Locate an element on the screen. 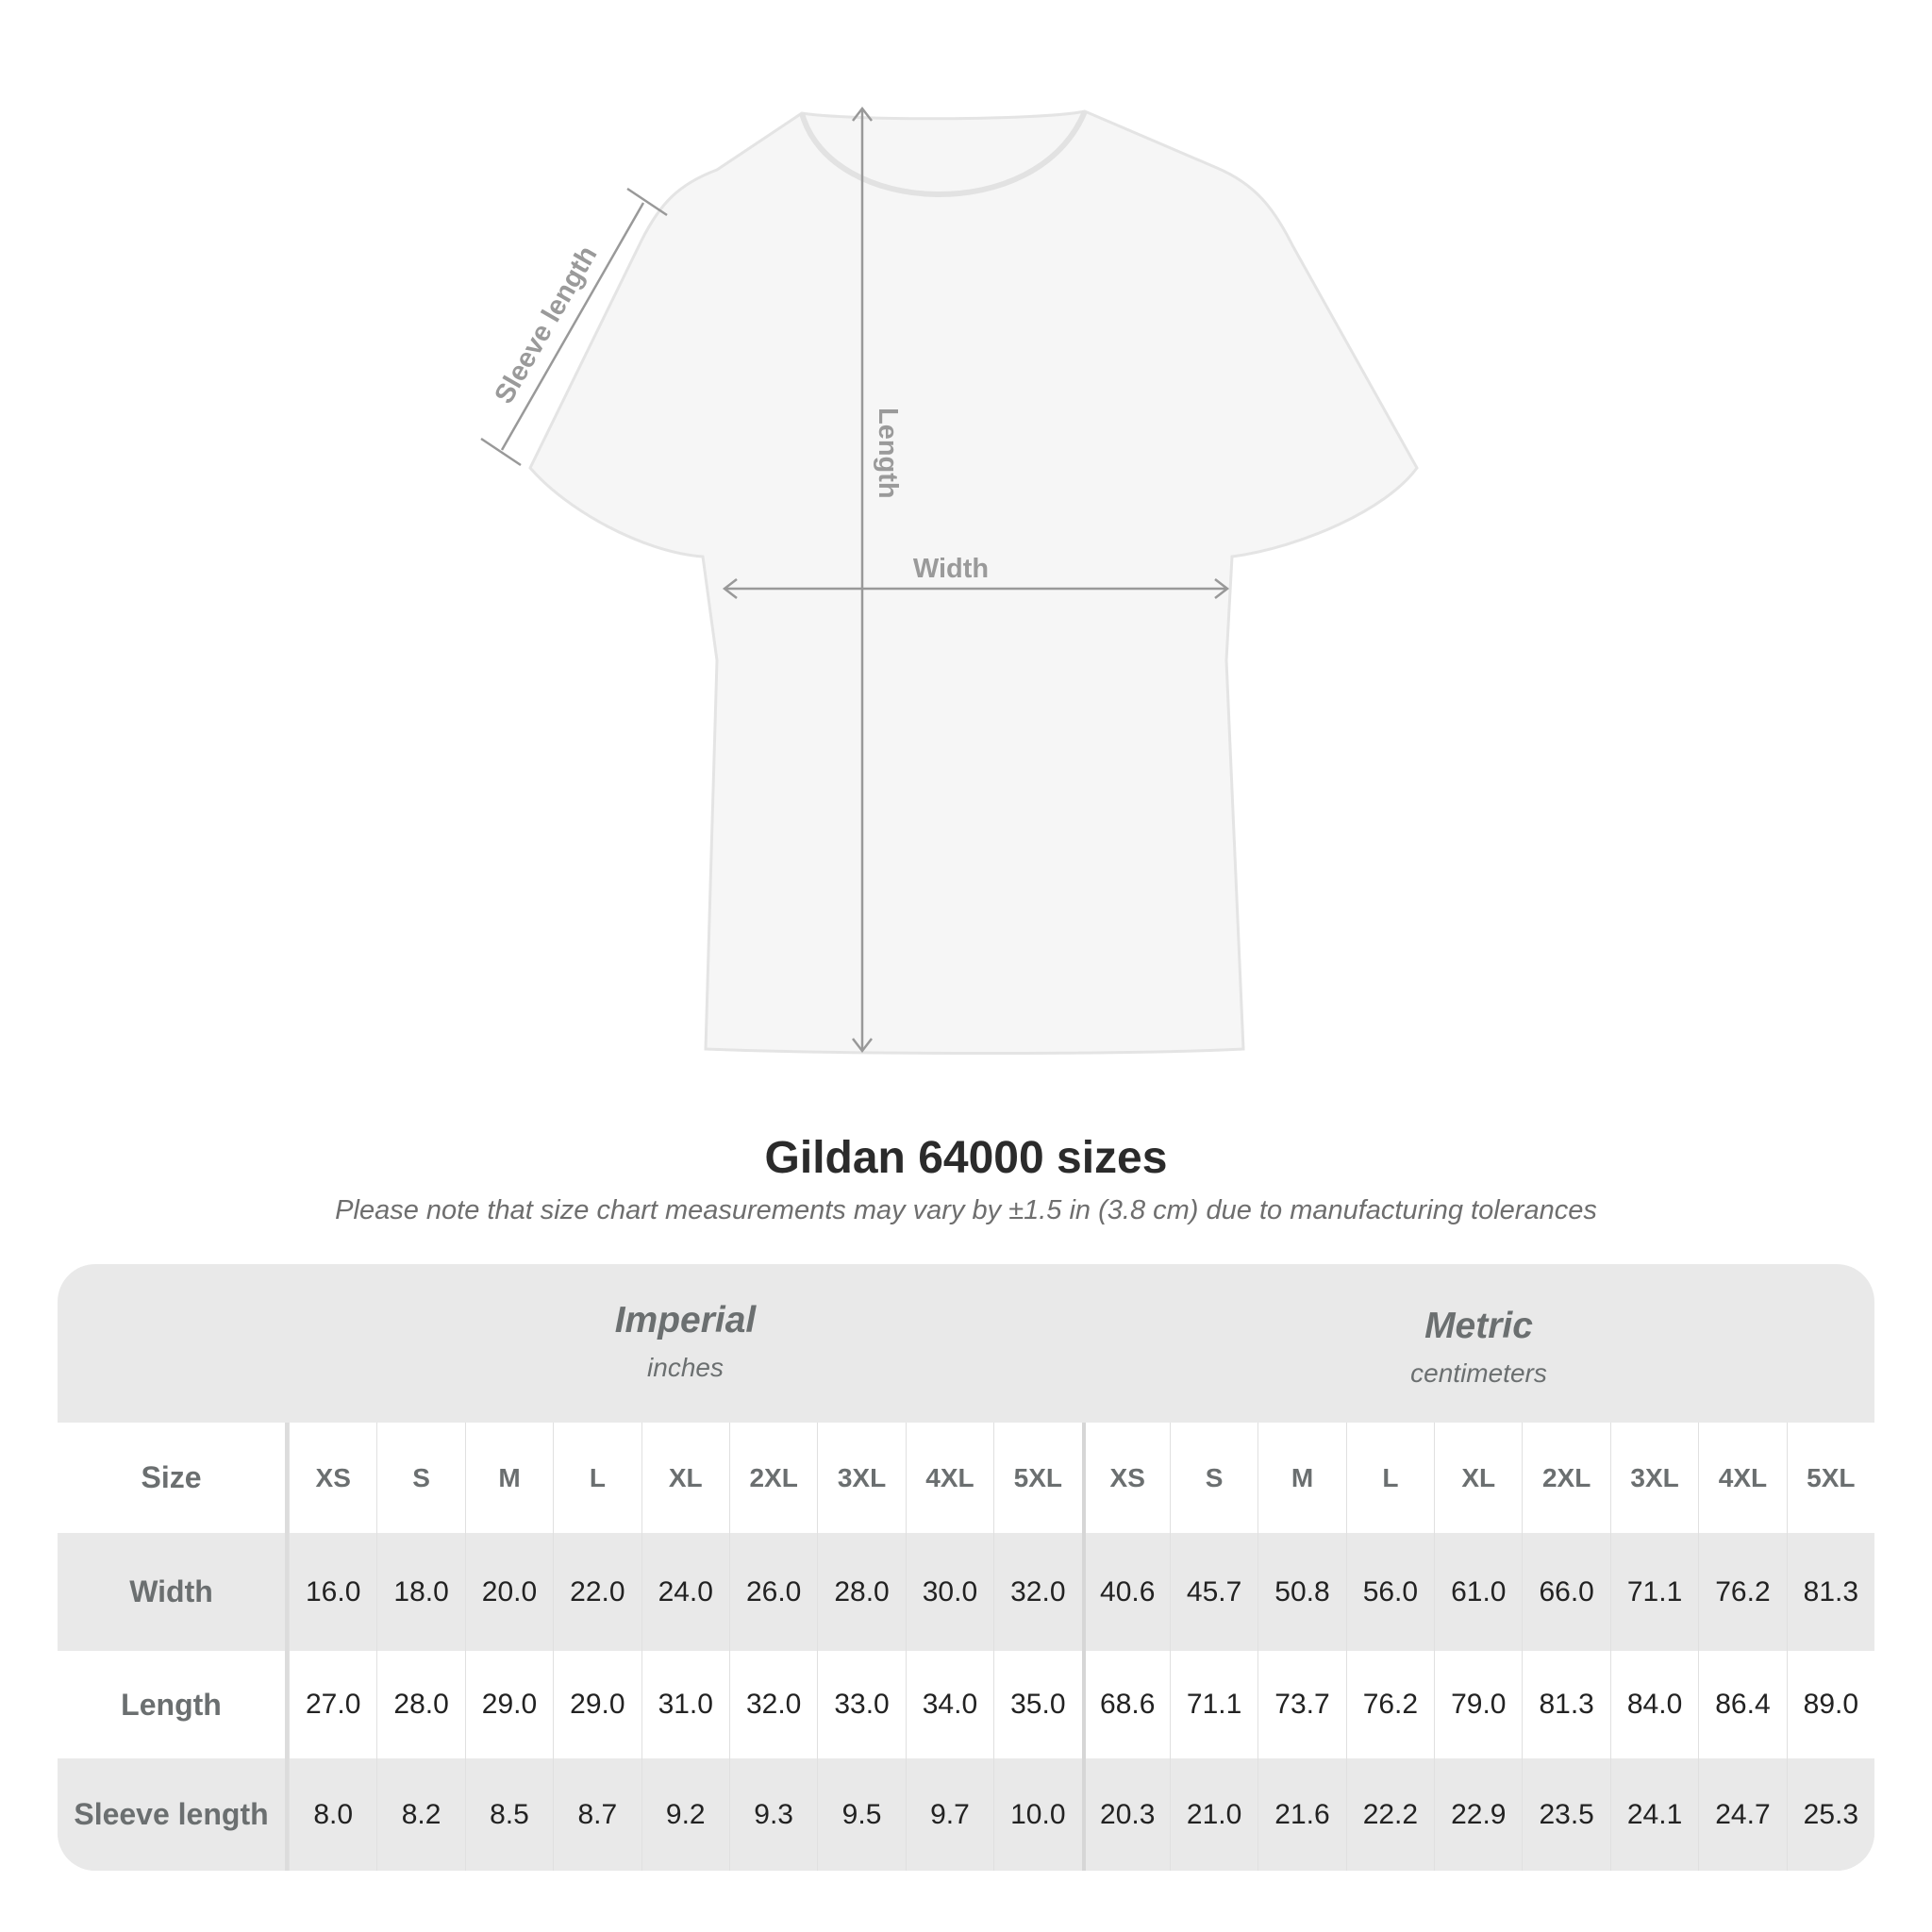 This screenshot has width=1932, height=1932. sleeve-arrow is located at coordinates (572, 326).